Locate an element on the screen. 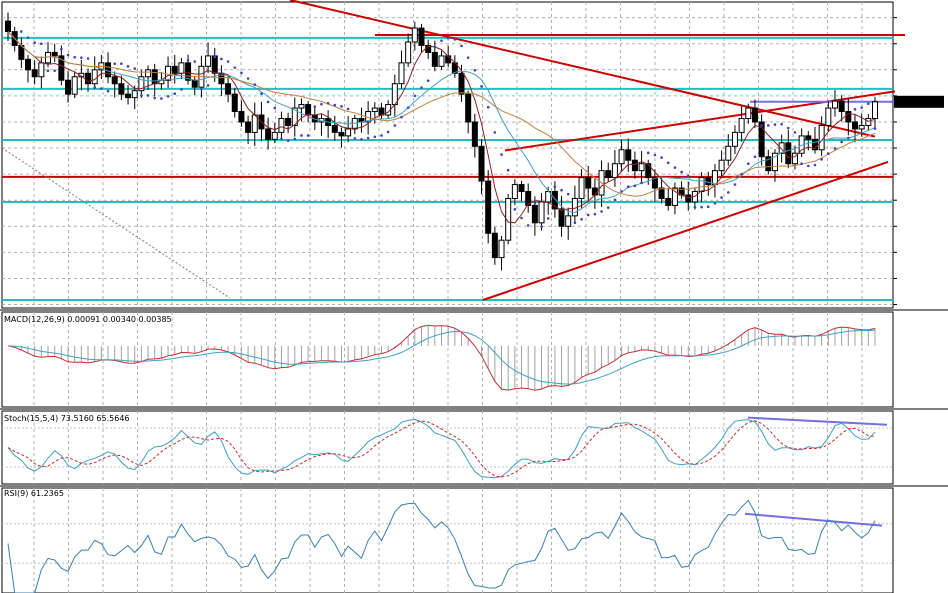  macd-line is located at coordinates (441, 357).